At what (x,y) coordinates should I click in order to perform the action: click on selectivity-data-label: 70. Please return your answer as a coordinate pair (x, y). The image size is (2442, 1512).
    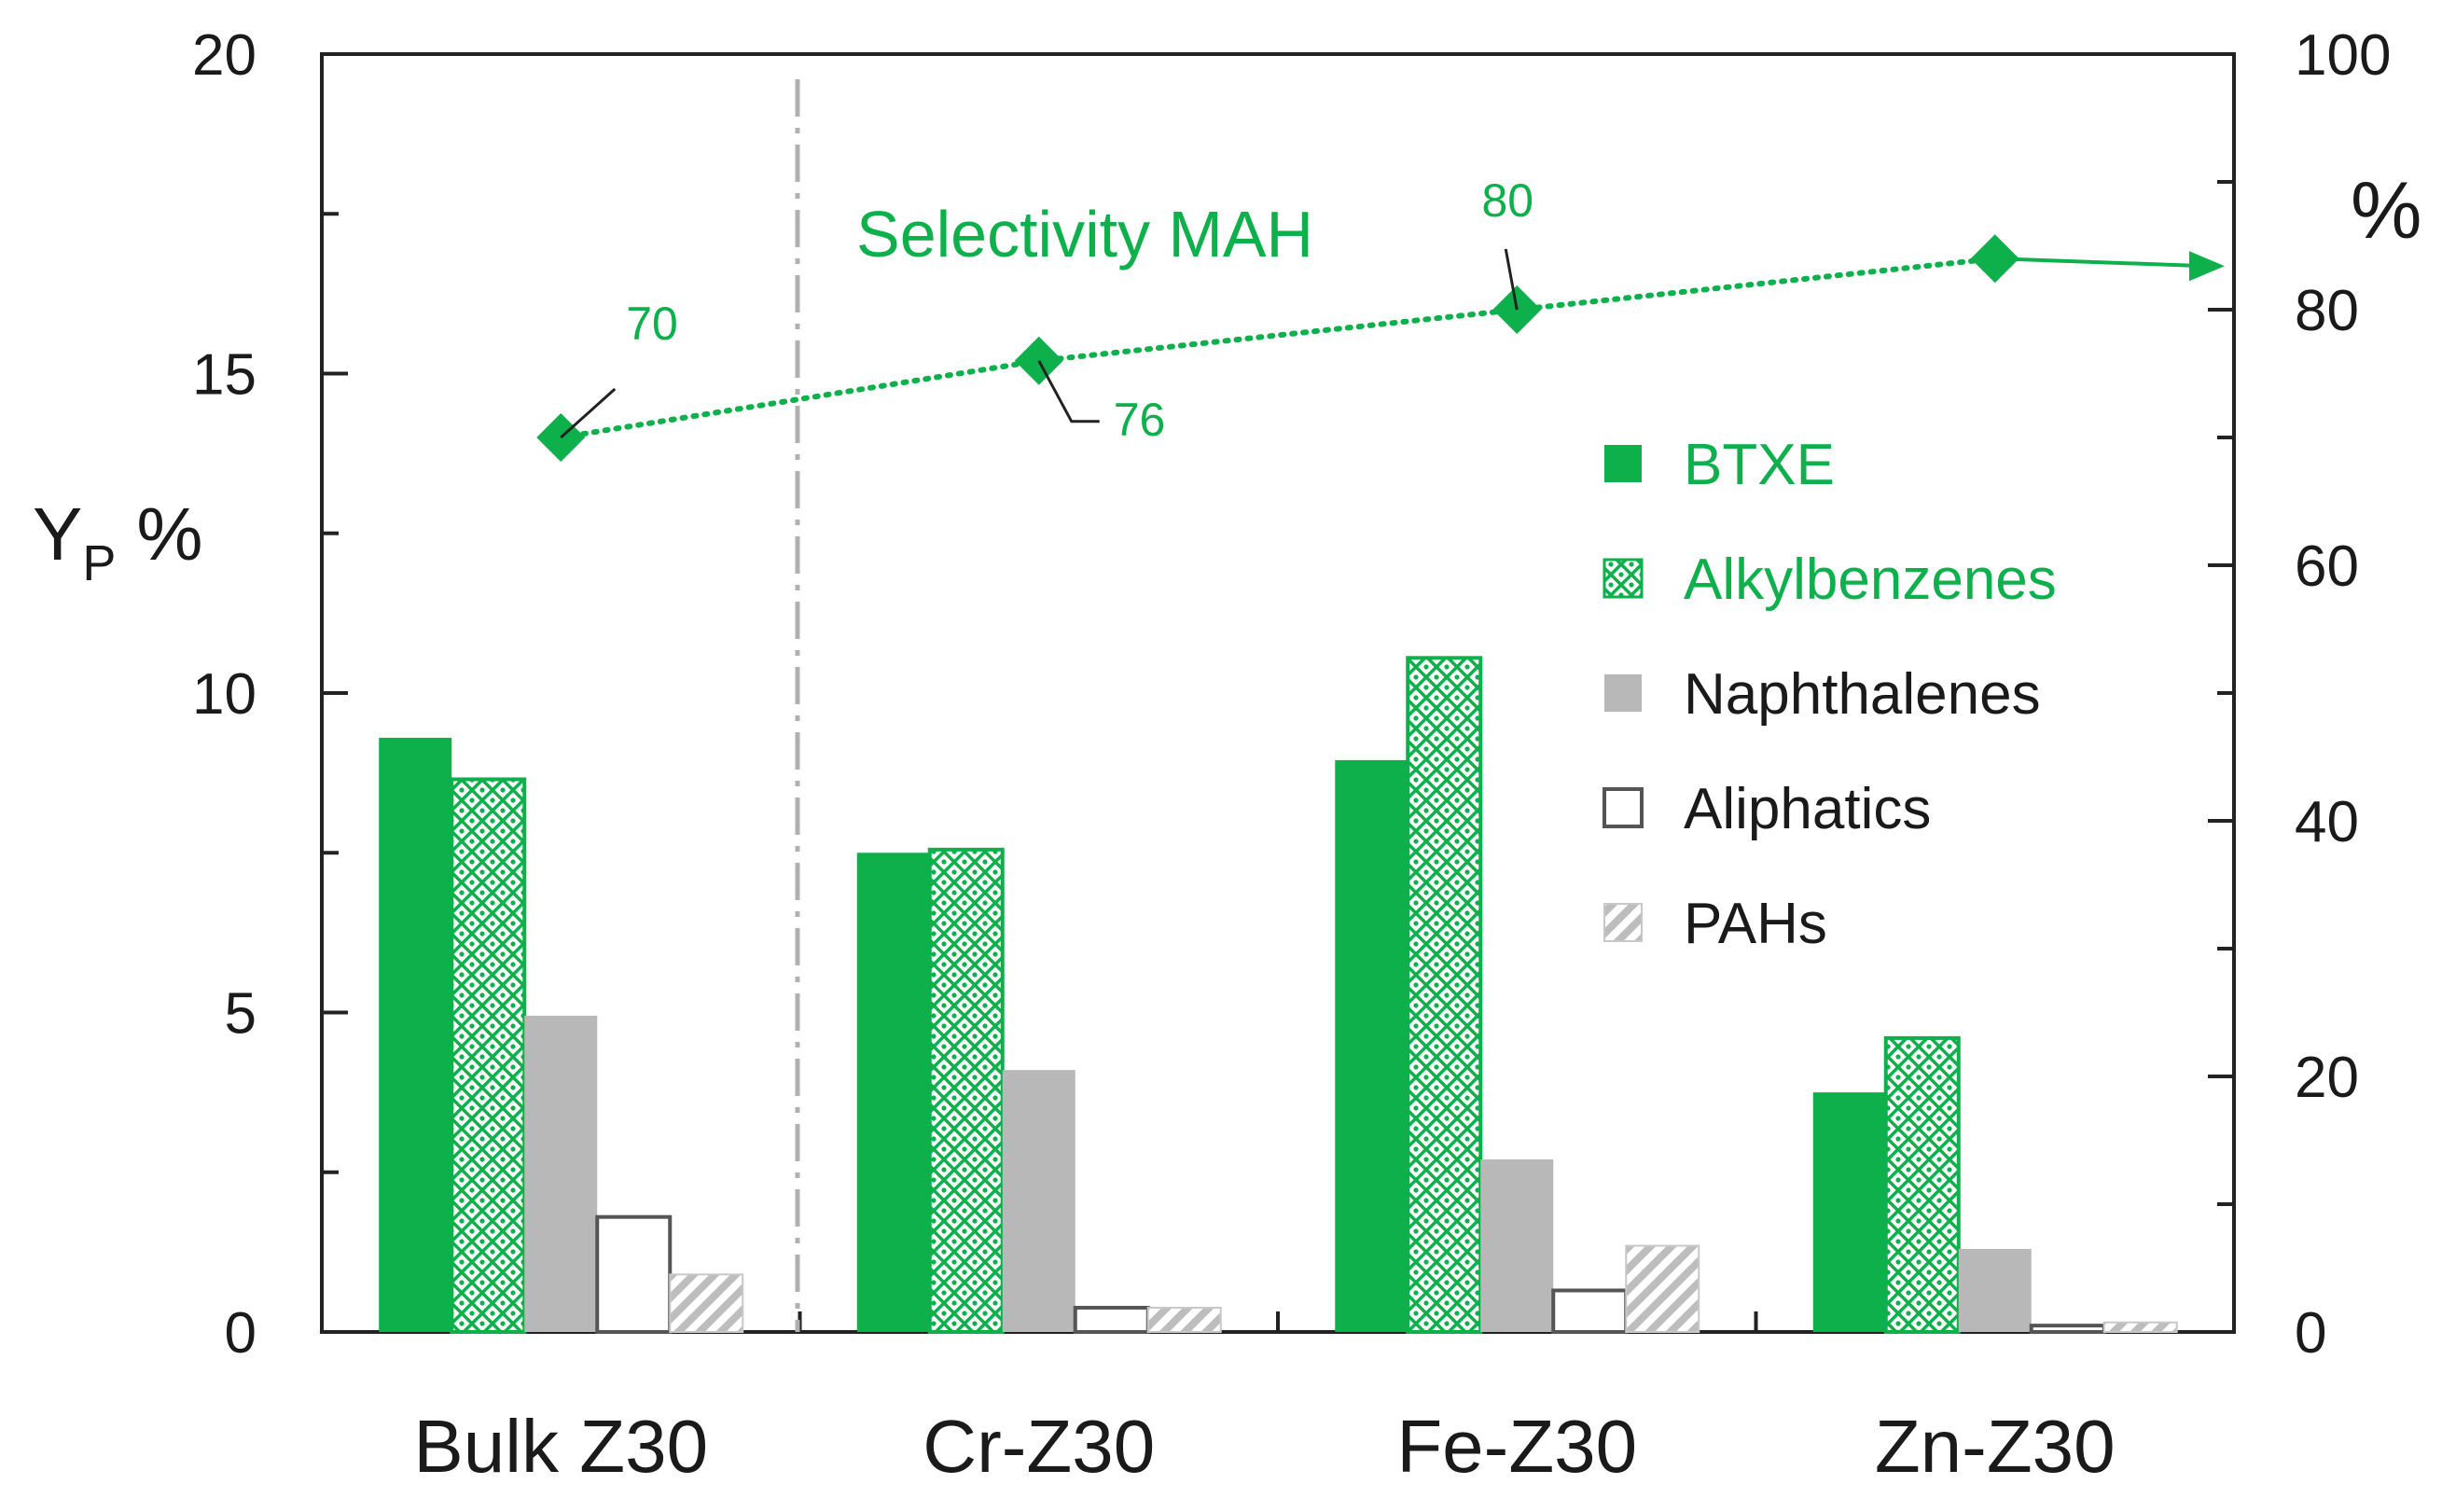
    Looking at the image, I should click on (652, 324).